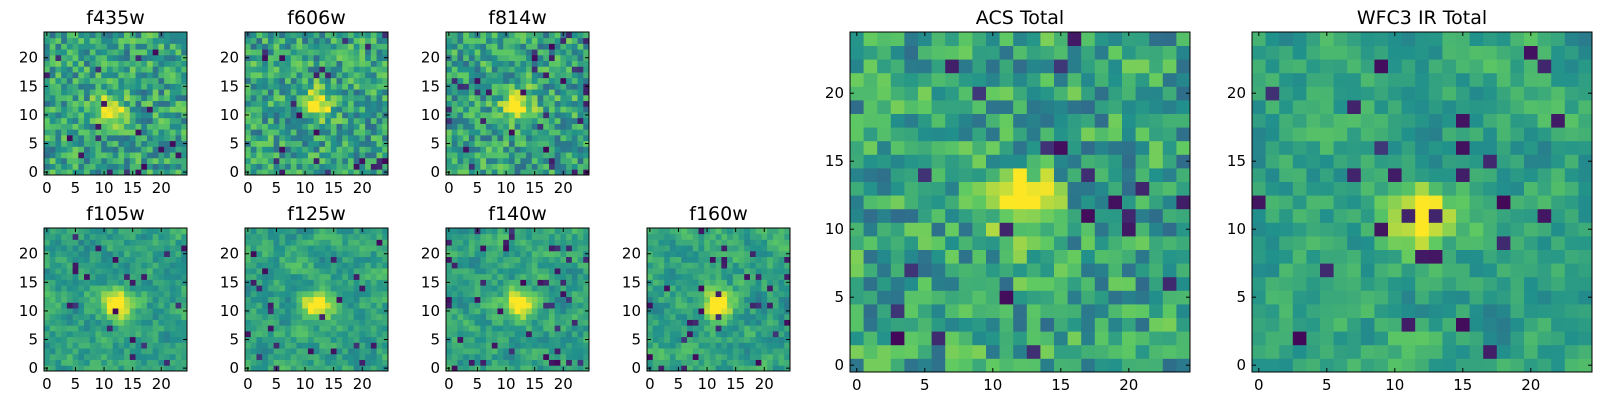 The height and width of the screenshot is (400, 1600). What do you see at coordinates (248, 384) in the screenshot?
I see `x-tick-label: 0` at bounding box center [248, 384].